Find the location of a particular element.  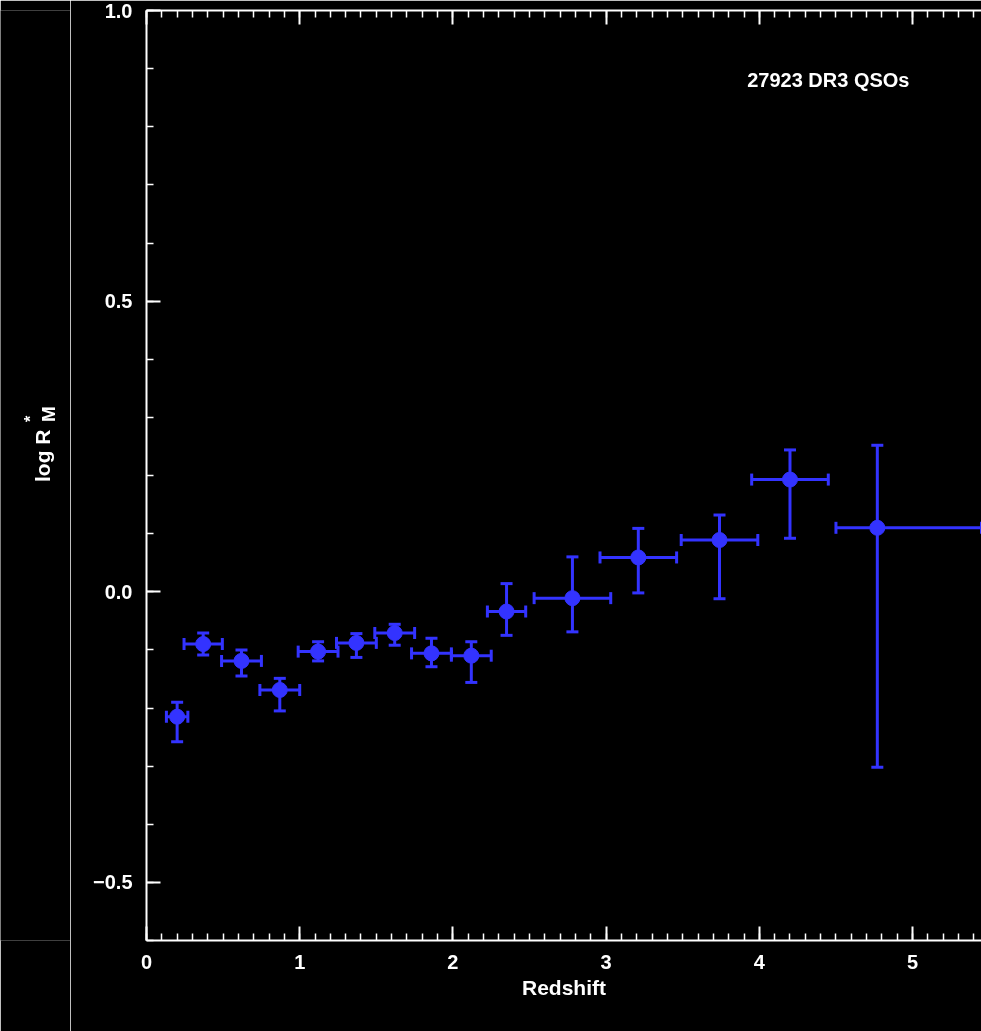

x-axis-title: Redshift is located at coordinates (564, 987).